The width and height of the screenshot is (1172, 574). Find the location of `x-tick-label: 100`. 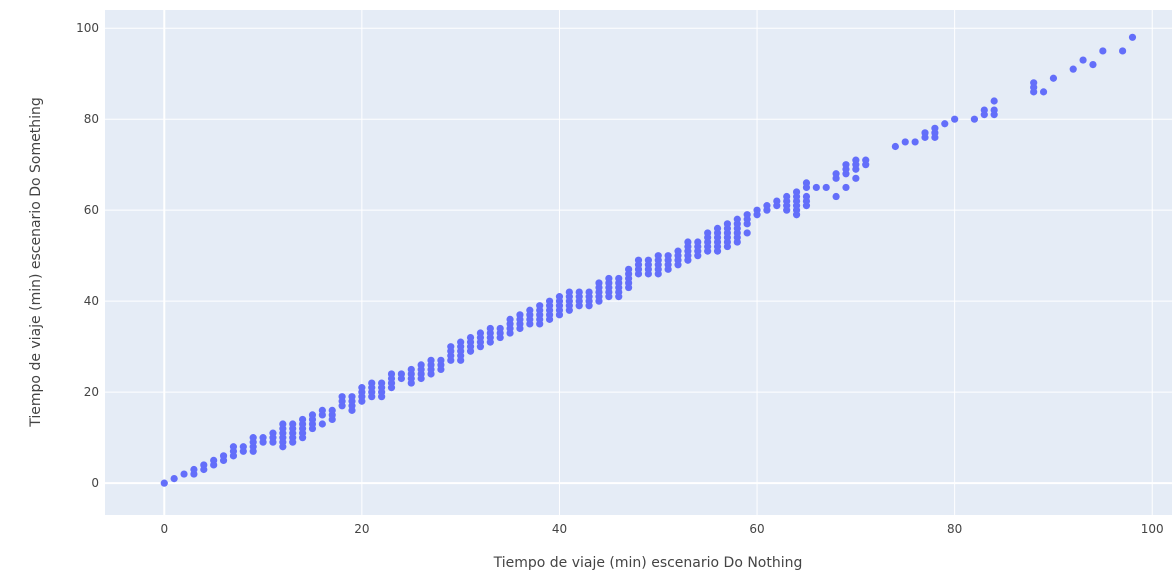

x-tick-label: 100 is located at coordinates (1152, 529).